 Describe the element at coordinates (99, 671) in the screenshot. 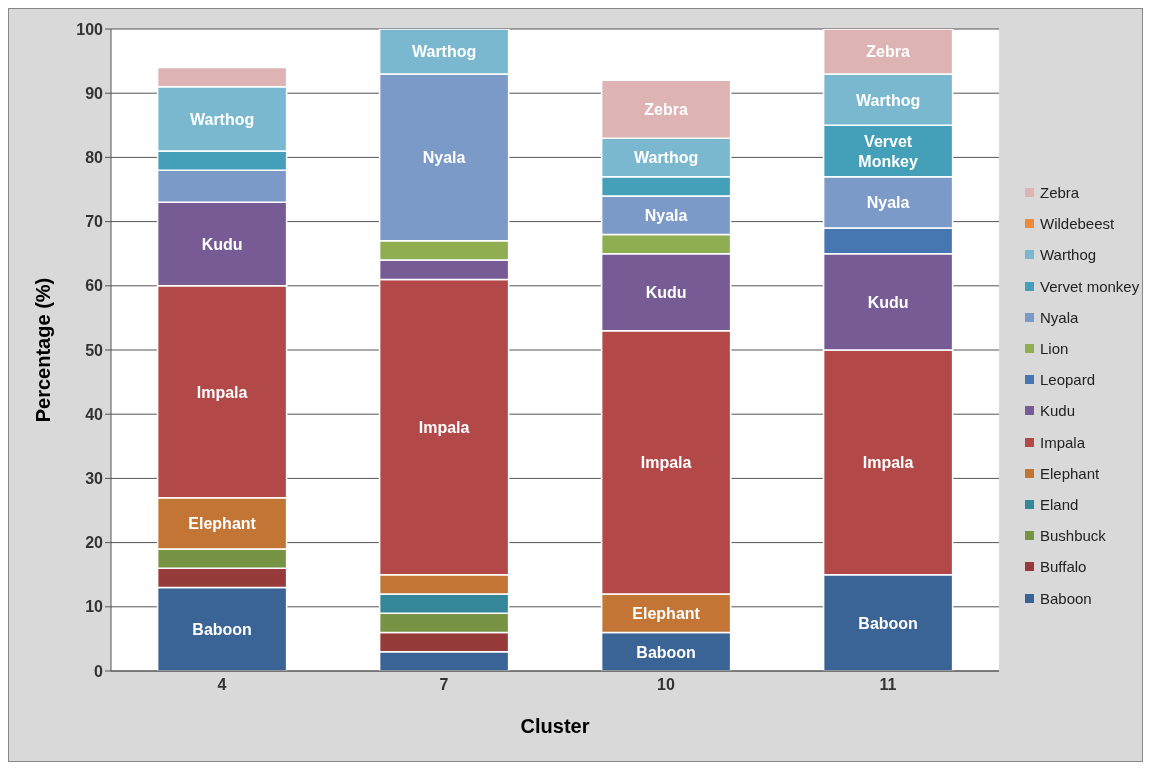

I see `y-tick-label: 0` at that location.